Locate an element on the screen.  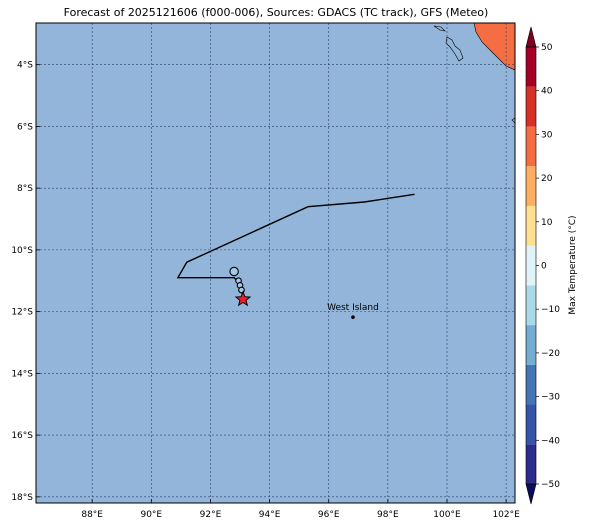
landmass-sumatra is located at coordinates (494, 47).